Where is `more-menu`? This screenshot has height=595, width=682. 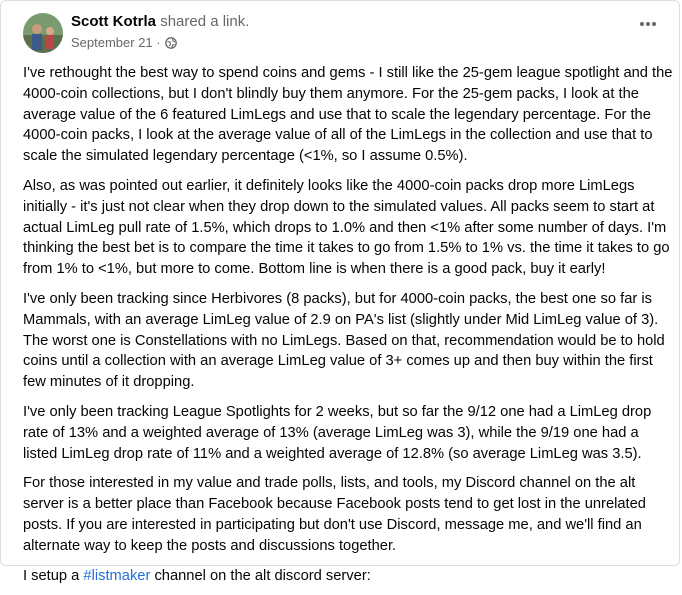
more-menu is located at coordinates (648, 24).